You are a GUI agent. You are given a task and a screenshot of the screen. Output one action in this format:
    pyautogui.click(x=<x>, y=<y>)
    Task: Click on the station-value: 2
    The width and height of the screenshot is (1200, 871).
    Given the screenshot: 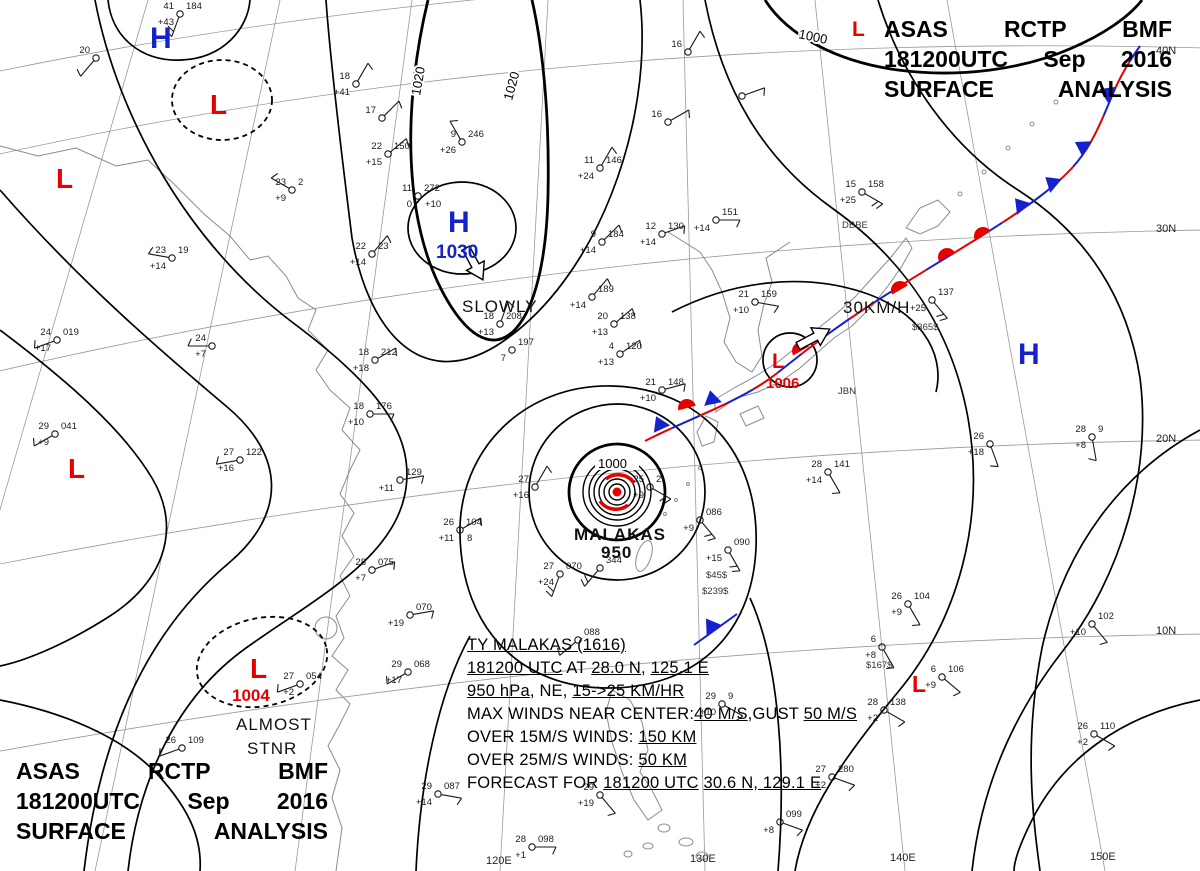 What is the action you would take?
    pyautogui.click(x=300, y=182)
    